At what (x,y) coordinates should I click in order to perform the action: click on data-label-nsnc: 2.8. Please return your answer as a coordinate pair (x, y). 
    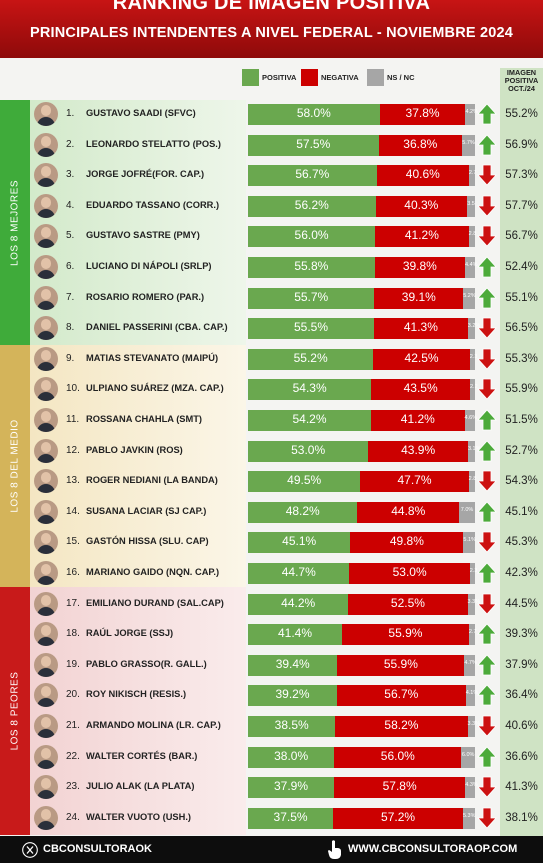
    Looking at the image, I should click on (472, 234).